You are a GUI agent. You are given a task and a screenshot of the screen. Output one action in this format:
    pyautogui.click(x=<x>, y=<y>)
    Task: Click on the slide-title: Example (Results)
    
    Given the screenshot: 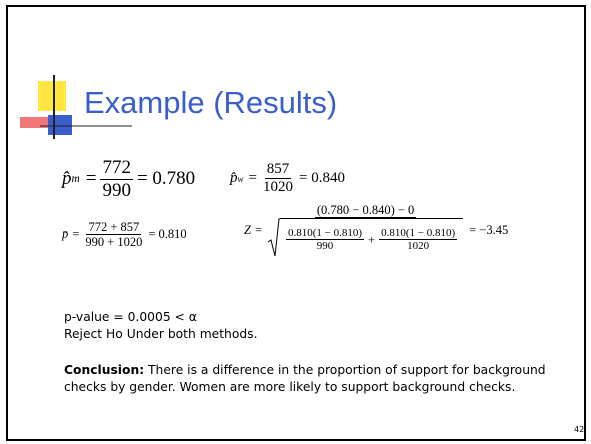 What is the action you would take?
    pyautogui.click(x=211, y=102)
    